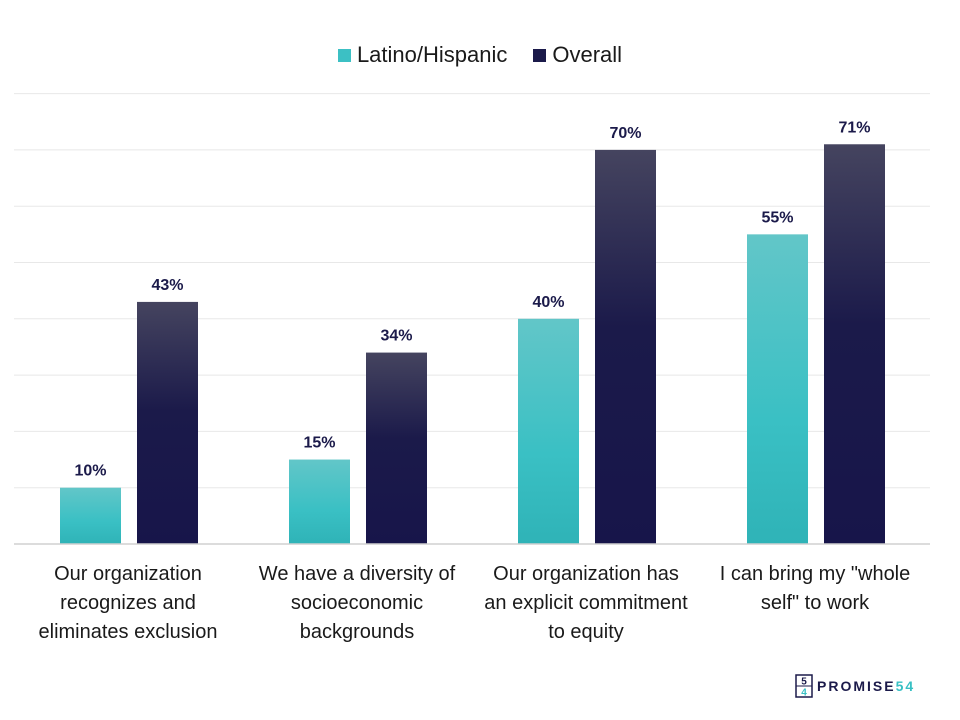 This screenshot has width=960, height=720. What do you see at coordinates (854, 127) in the screenshot?
I see `data-label-overall-4: 71%` at bounding box center [854, 127].